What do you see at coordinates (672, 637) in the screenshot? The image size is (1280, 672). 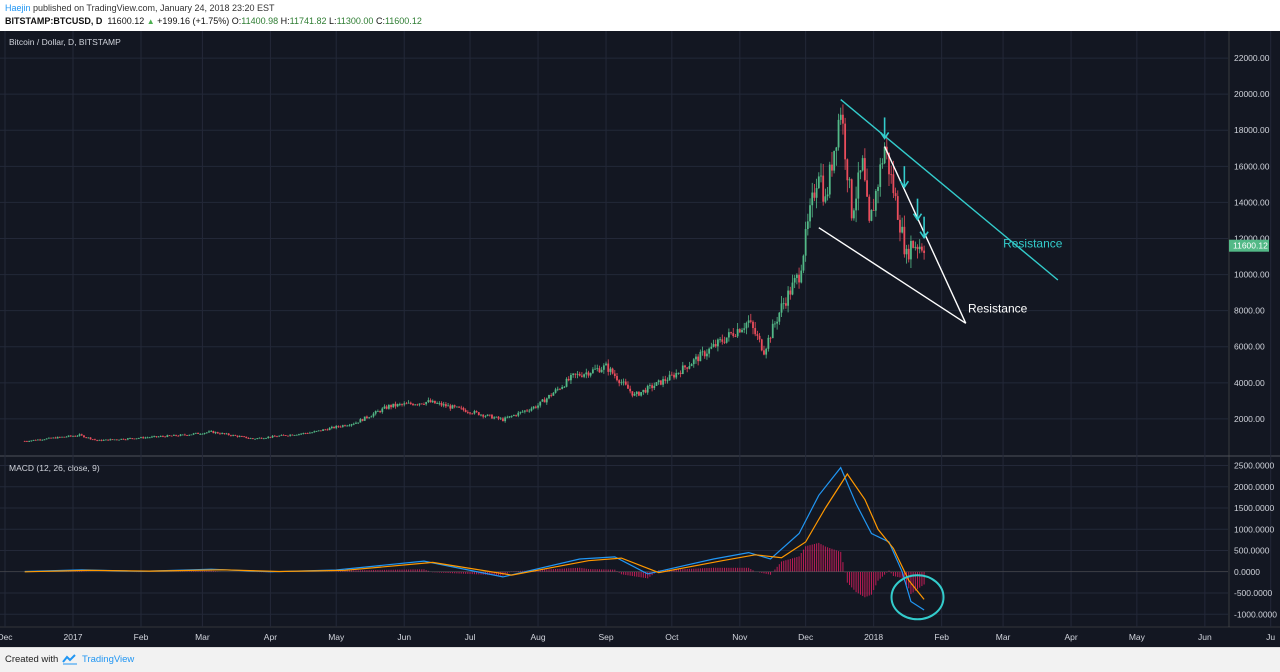 I see `time-tick-label: Oct` at bounding box center [672, 637].